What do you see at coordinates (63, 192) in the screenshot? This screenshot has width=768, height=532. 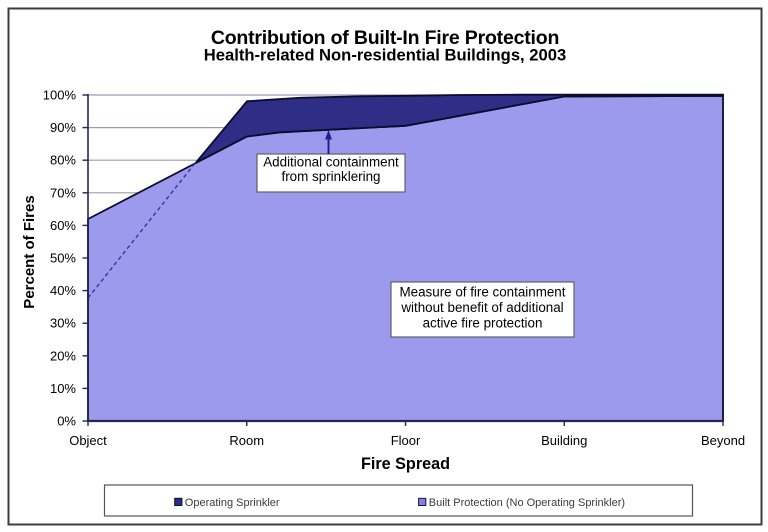 I see `svg-text: 70%` at bounding box center [63, 192].